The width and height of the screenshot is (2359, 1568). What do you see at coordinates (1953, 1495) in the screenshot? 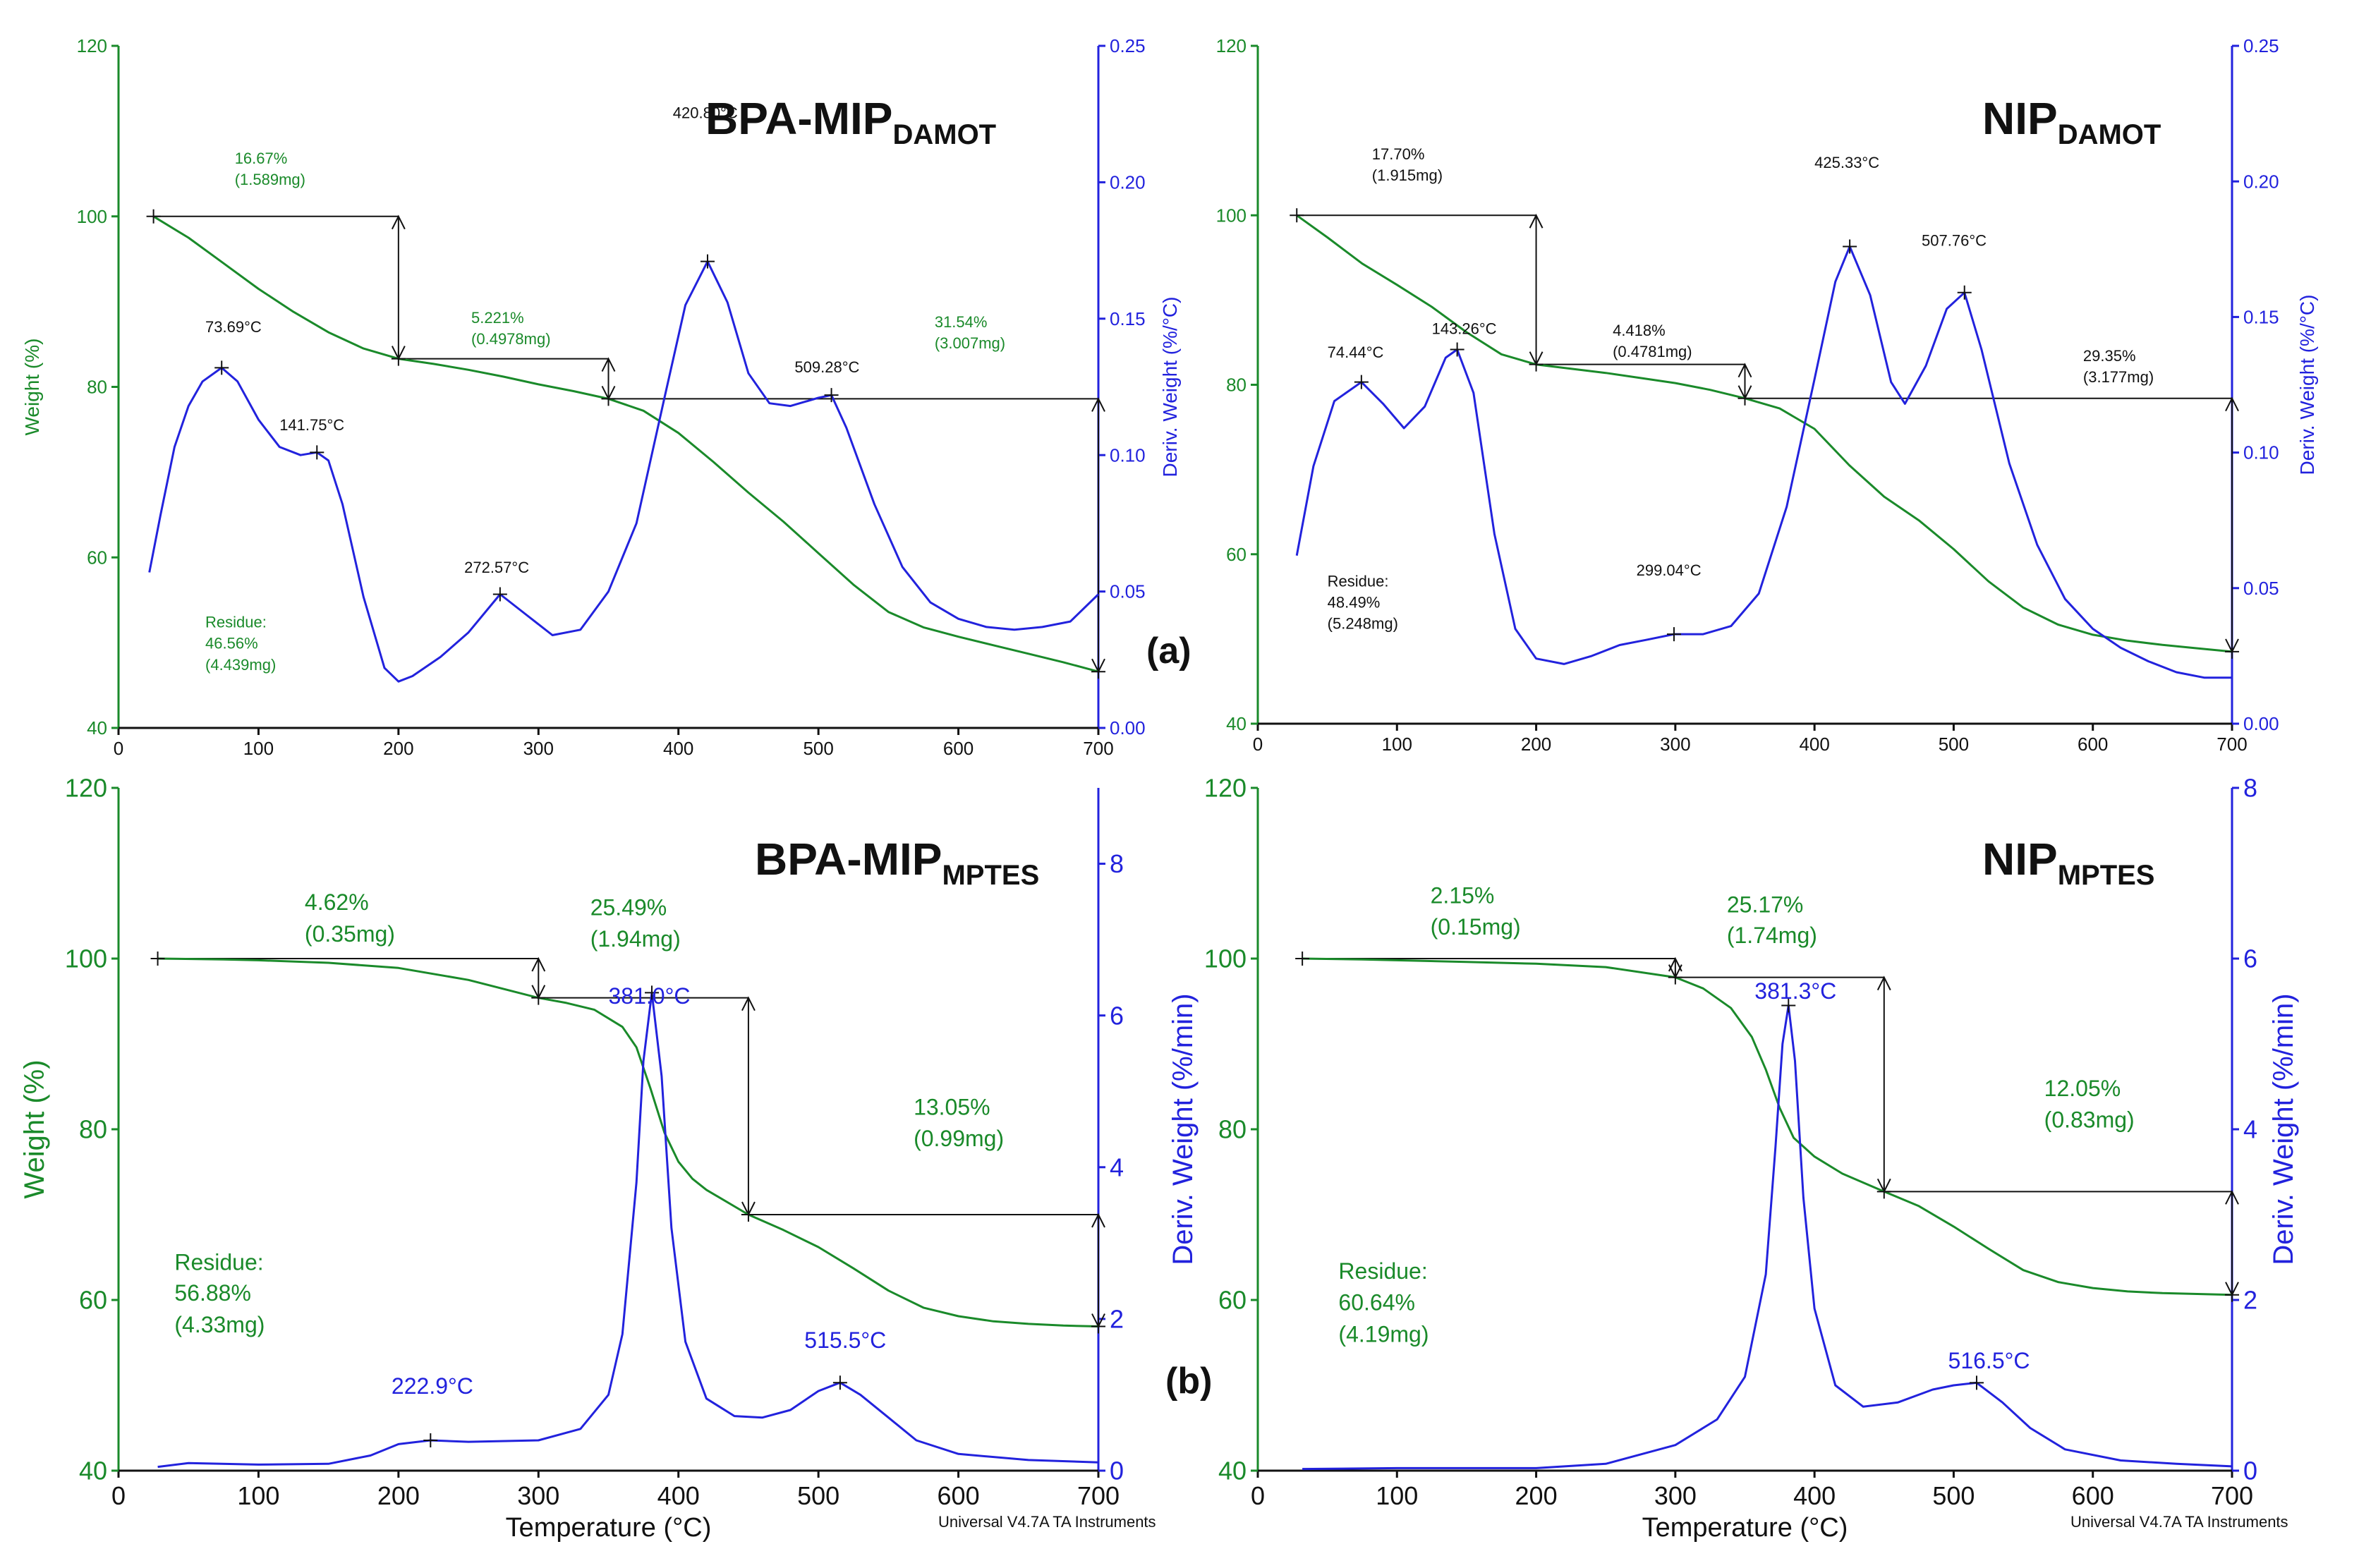
I see `x-tick-label: 500` at bounding box center [1953, 1495].